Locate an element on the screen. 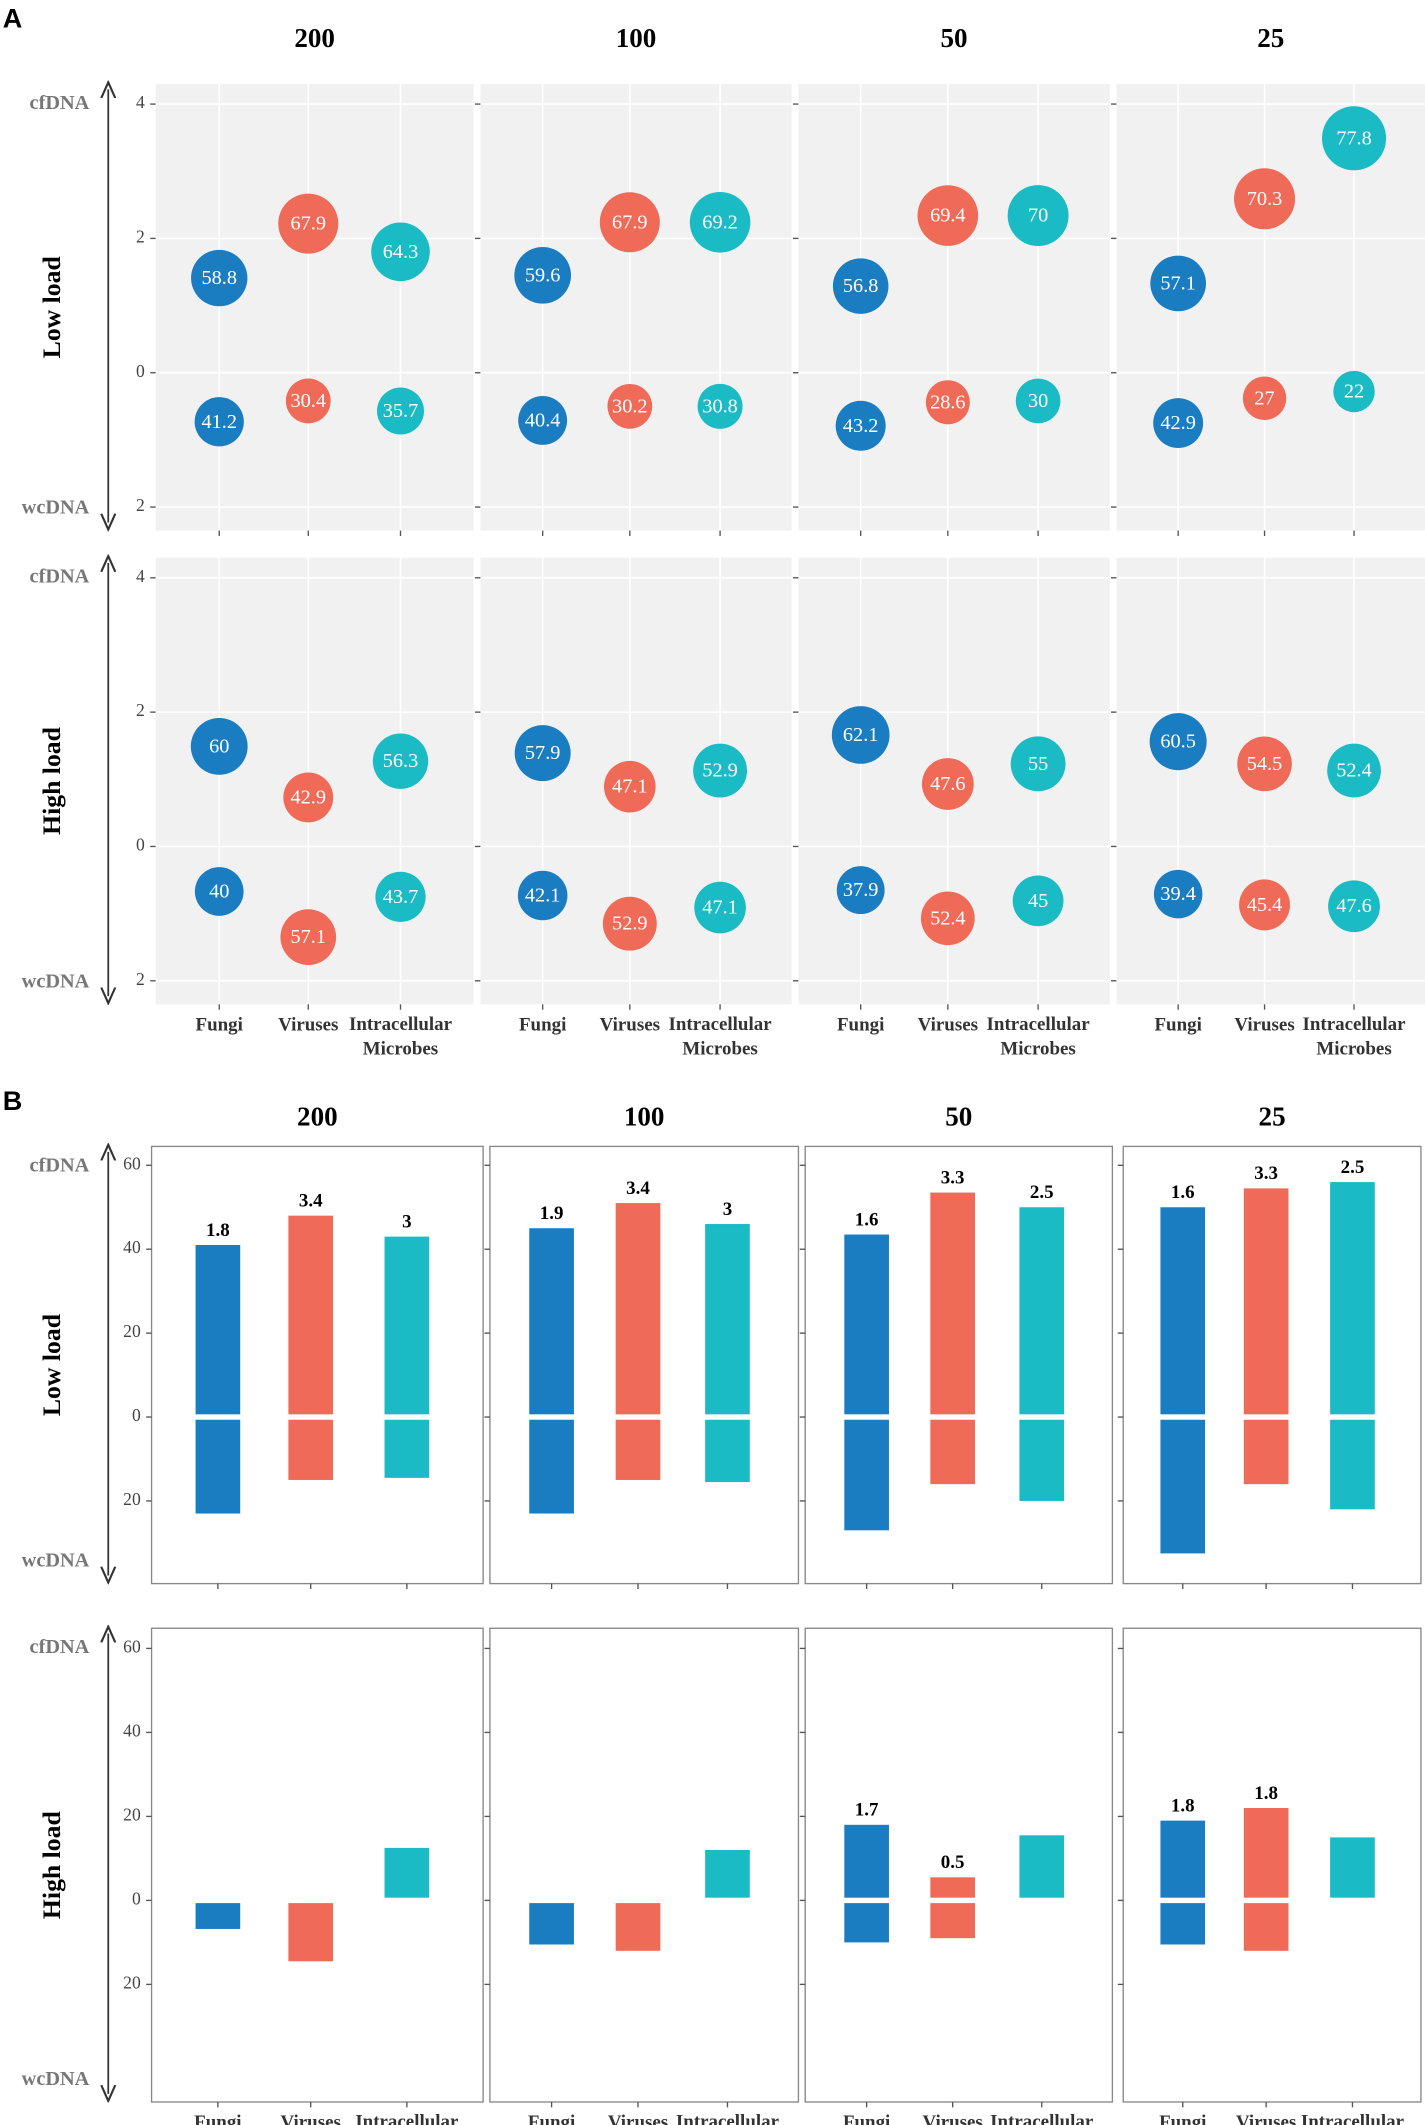 This screenshot has height=2125, width=1425. bubble-label: 70.3 is located at coordinates (1265, 199).